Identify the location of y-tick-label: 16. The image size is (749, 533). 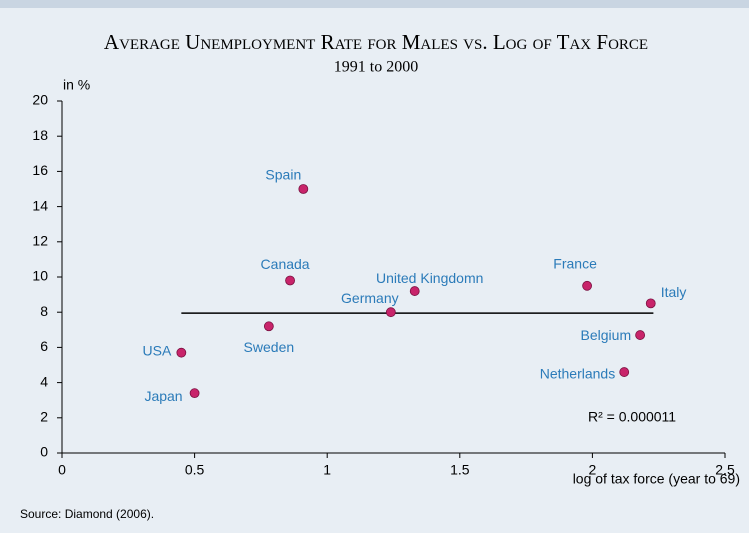
(40, 170).